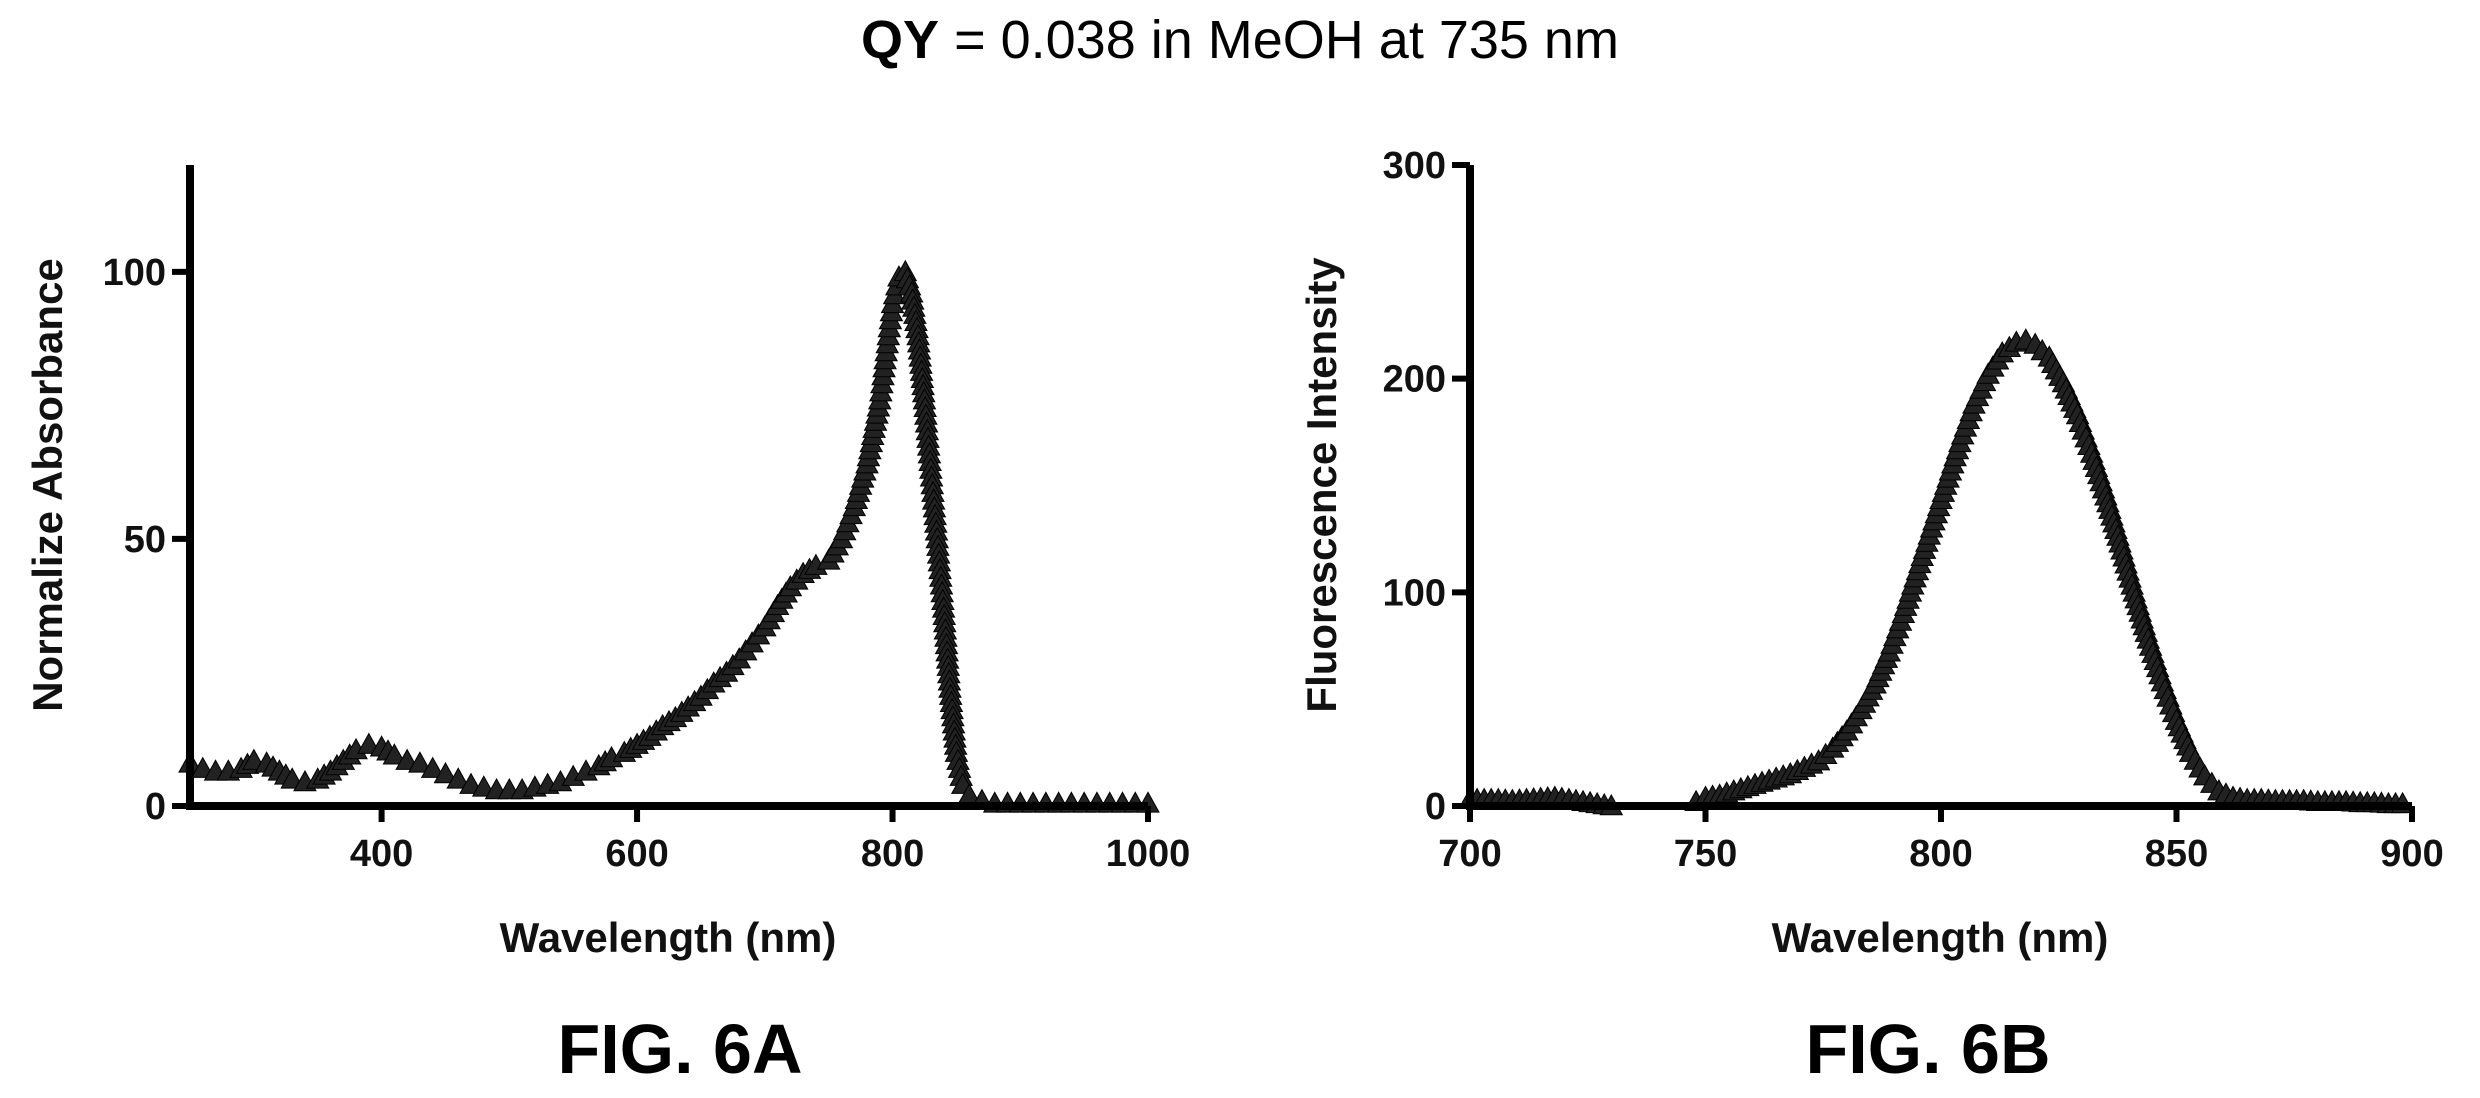 This screenshot has width=2480, height=1098. What do you see at coordinates (1321, 485) in the screenshot?
I see `panel-6b-y-axis-label: Fluorescence Intensity` at bounding box center [1321, 485].